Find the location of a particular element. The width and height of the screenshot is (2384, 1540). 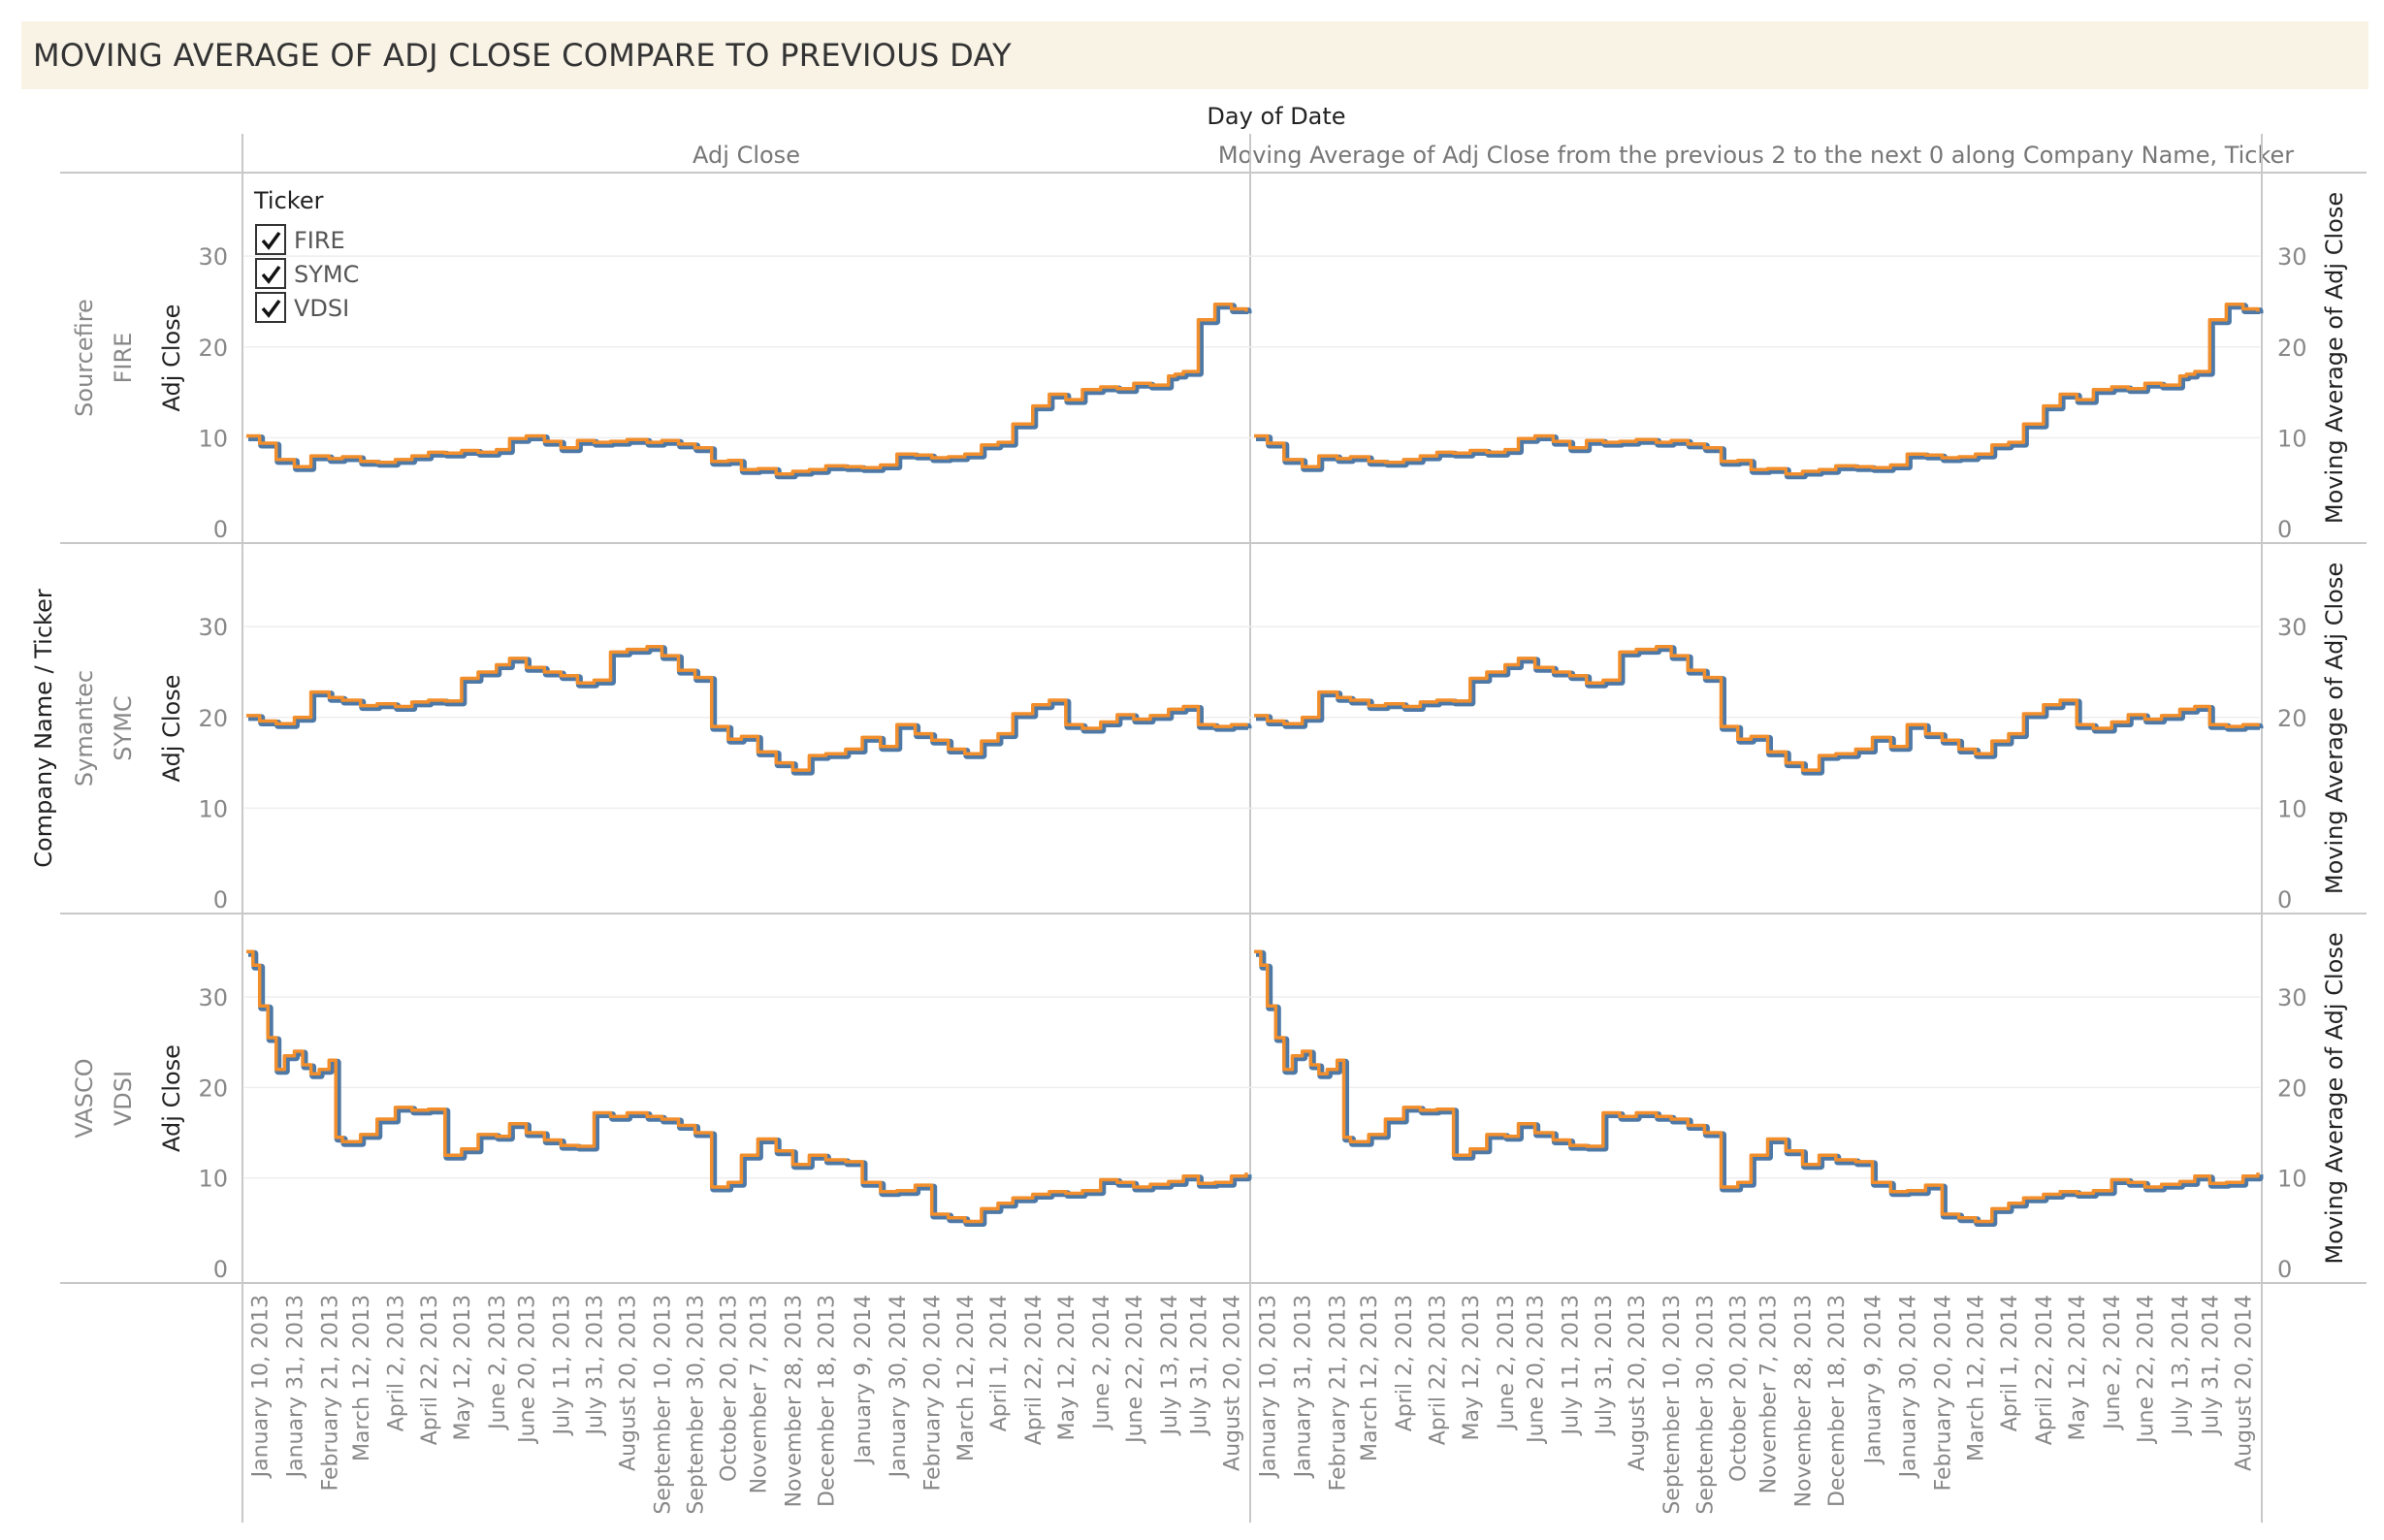

x-tick-label: June 22, 2014 is located at coordinates (2146, 1370).